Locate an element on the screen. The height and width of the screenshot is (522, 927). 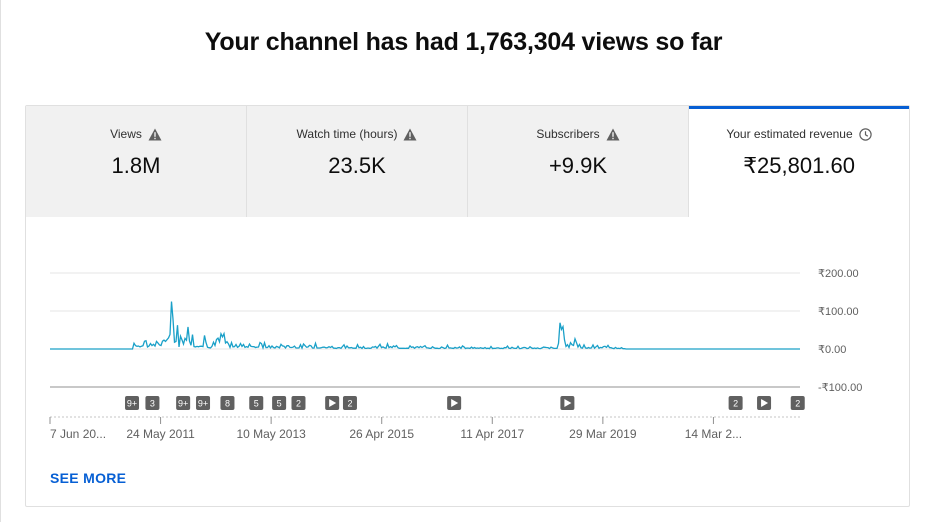
tab-revenue-label: Your estimated revenue is located at coordinates (789, 134).